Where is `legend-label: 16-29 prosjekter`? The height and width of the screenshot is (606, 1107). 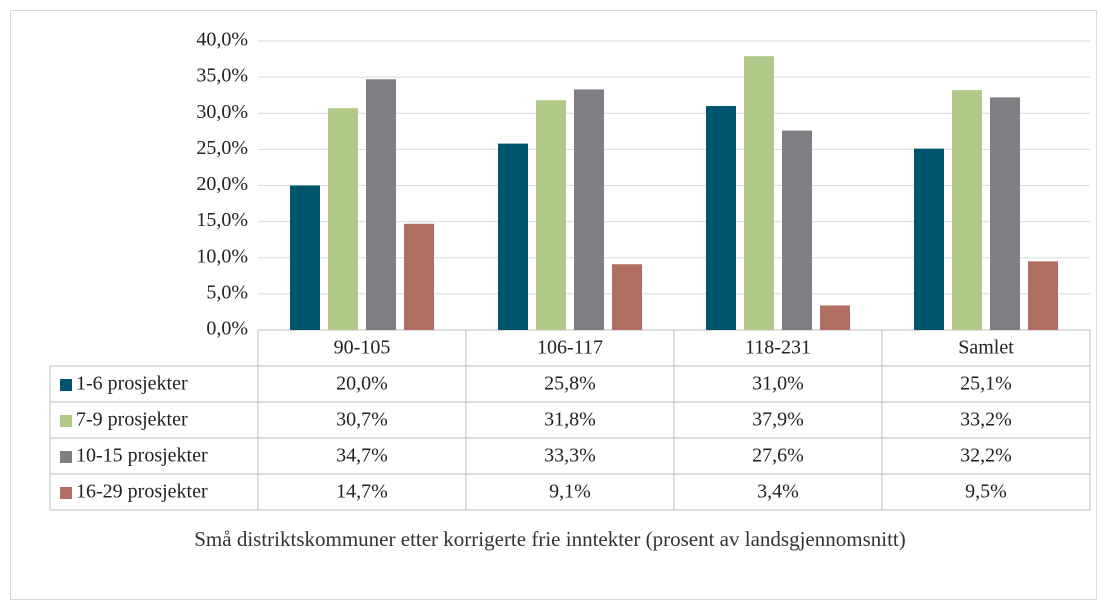 legend-label: 16-29 prosjekter is located at coordinates (142, 492).